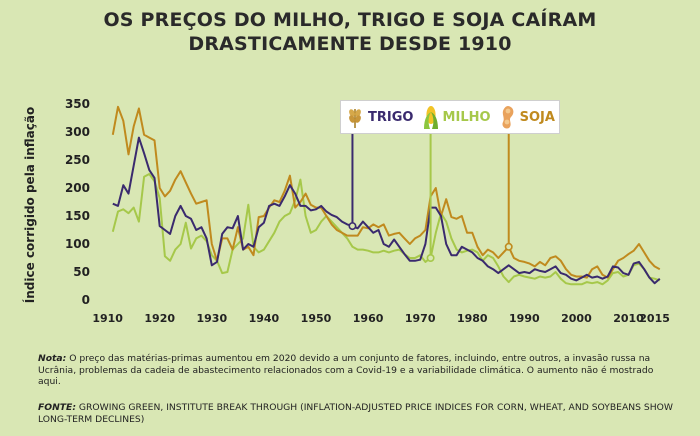 This screenshot has height=436, width=700. What do you see at coordinates (52, 358) in the screenshot?
I see `note-label: Nota:` at bounding box center [52, 358].